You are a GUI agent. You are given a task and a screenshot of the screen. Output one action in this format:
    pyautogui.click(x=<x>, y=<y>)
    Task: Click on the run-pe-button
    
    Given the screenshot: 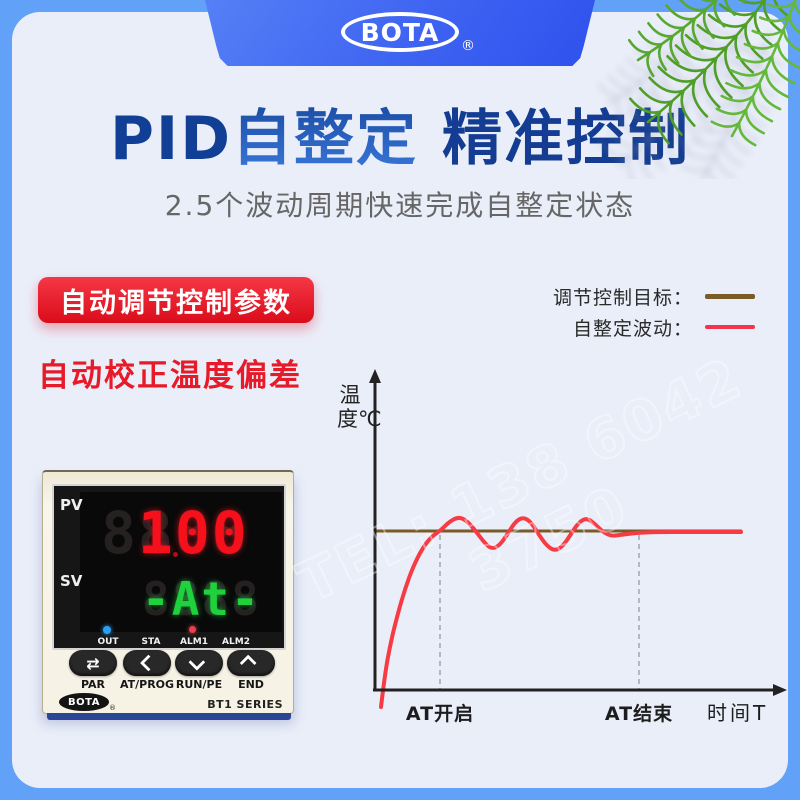 What is the action you would take?
    pyautogui.click(x=199, y=663)
    